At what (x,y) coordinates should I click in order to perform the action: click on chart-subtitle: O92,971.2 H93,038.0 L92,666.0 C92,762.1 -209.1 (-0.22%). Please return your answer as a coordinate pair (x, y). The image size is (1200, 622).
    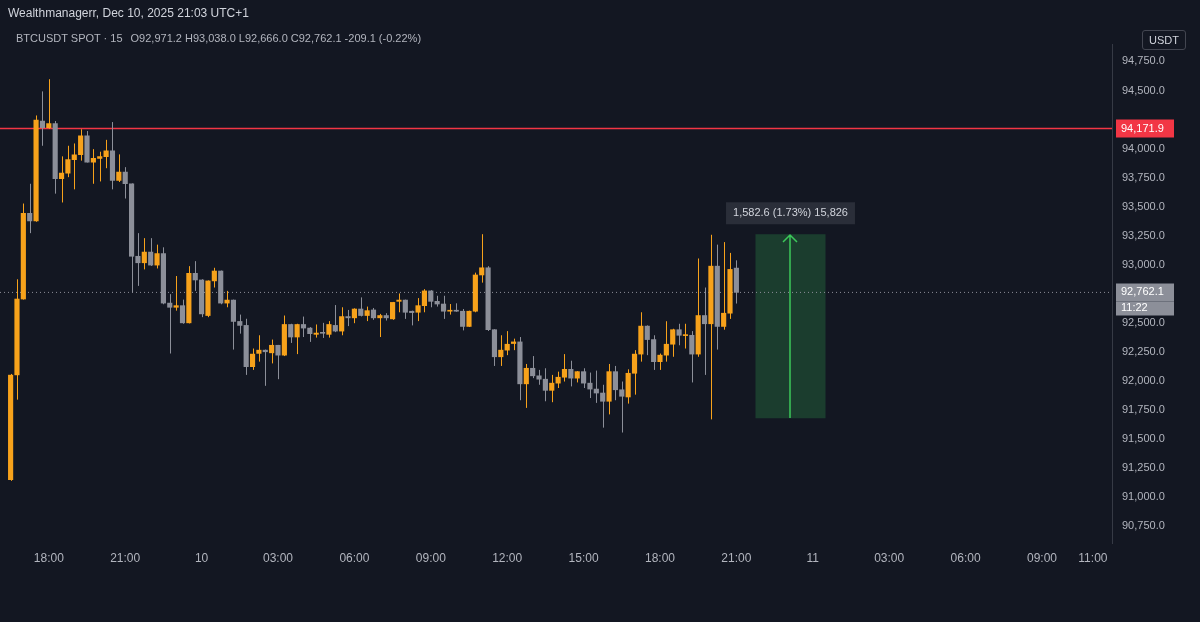
    Looking at the image, I should click on (276, 38).